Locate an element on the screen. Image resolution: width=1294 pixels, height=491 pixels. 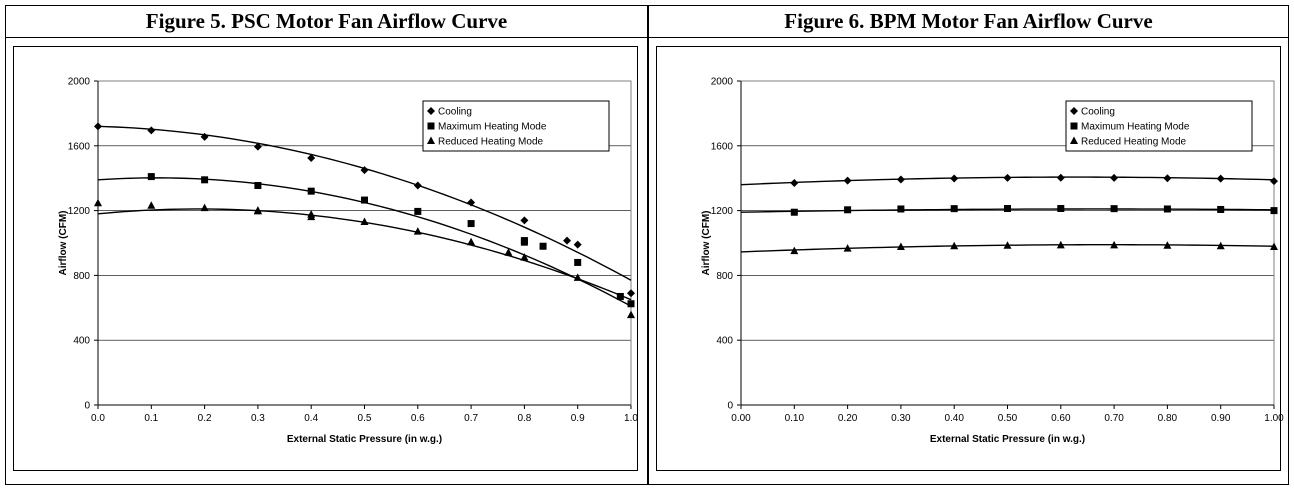
x-tick-label: 0.30 is located at coordinates (901, 418).